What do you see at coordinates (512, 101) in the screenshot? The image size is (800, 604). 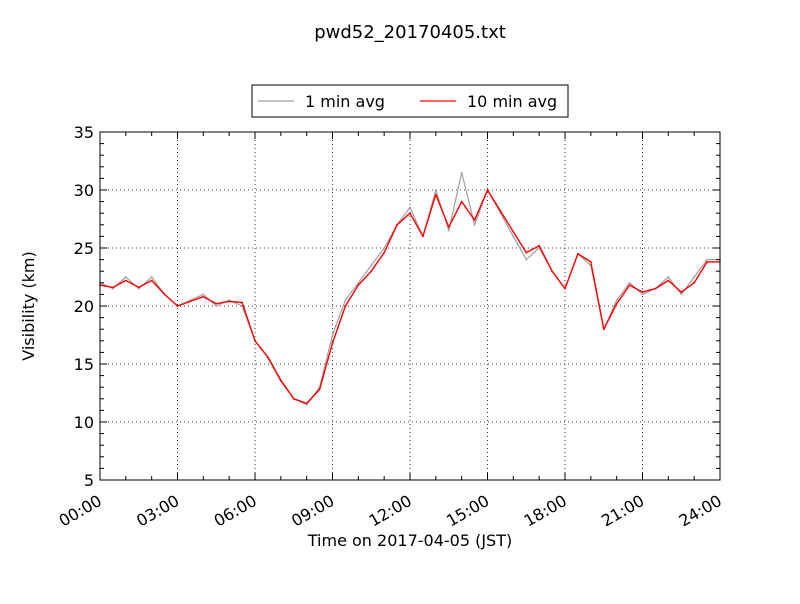 I see `legend-label-10-min-avg: 10 min avg` at bounding box center [512, 101].